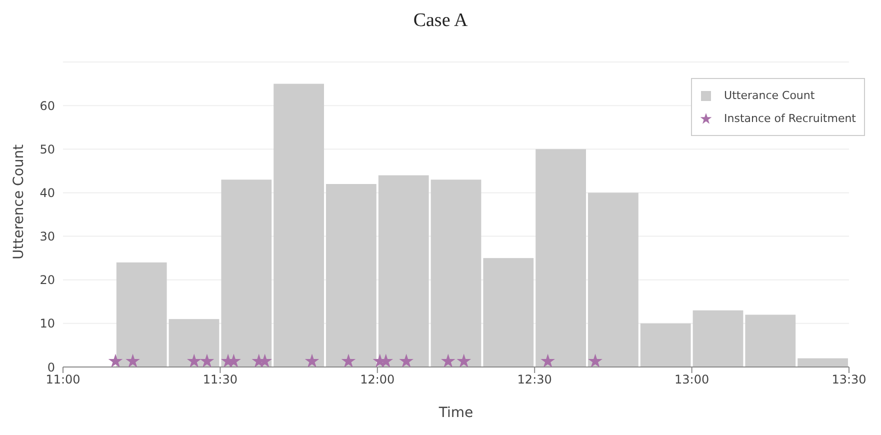 The width and height of the screenshot is (881, 435). What do you see at coordinates (534, 379) in the screenshot?
I see `x-tick-label: 12:30` at bounding box center [534, 379].